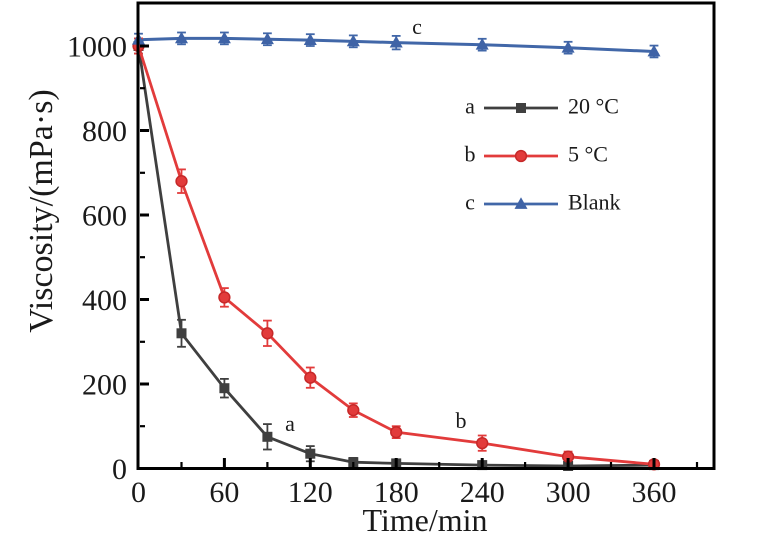  Describe the element at coordinates (593, 106) in the screenshot. I see `svg-text: 20 °C` at that location.